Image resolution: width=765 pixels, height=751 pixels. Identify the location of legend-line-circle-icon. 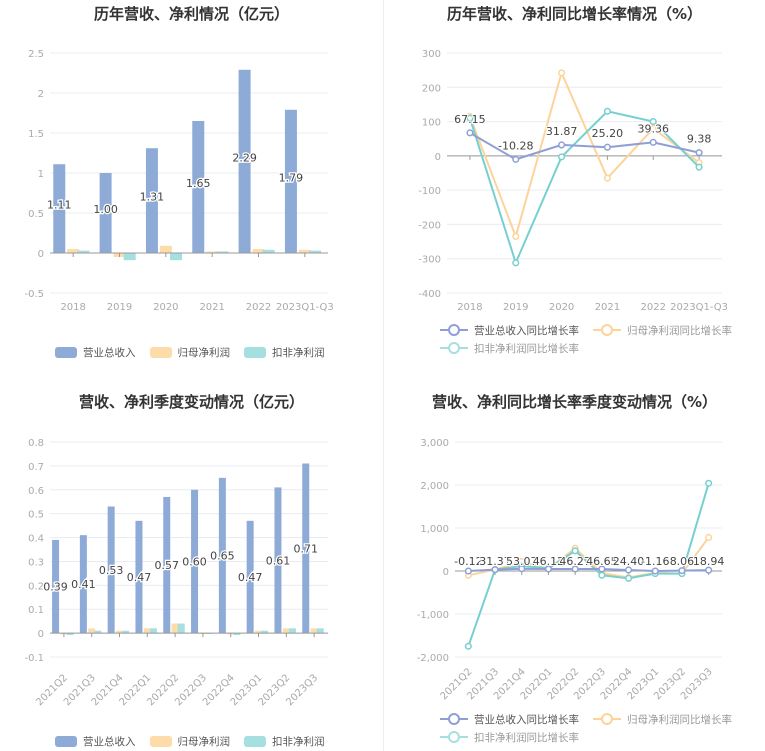
(454, 719).